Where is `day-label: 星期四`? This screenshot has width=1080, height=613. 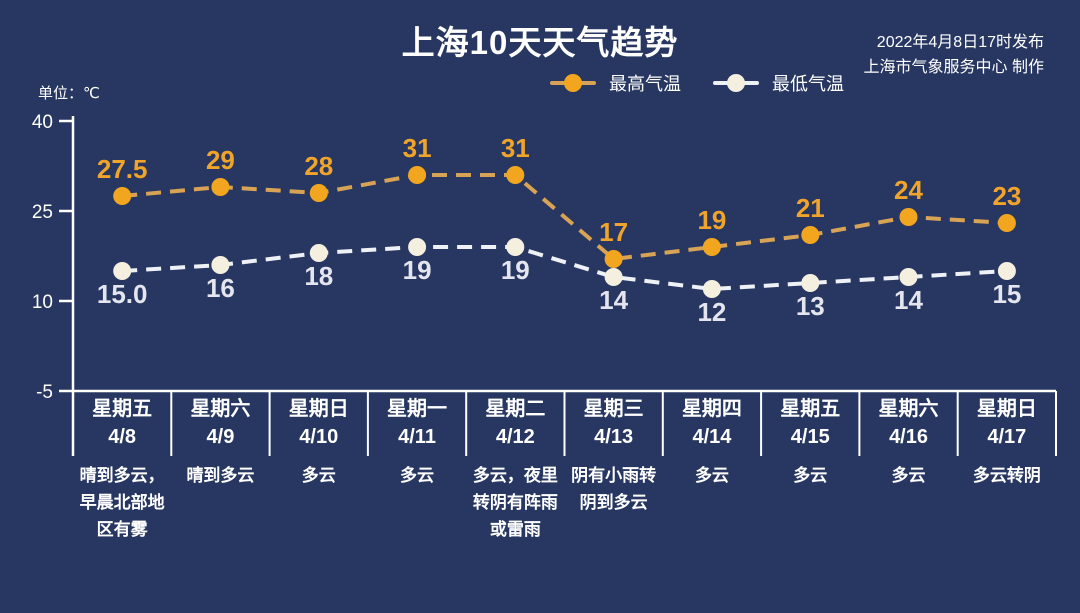 day-label: 星期四 is located at coordinates (711, 409).